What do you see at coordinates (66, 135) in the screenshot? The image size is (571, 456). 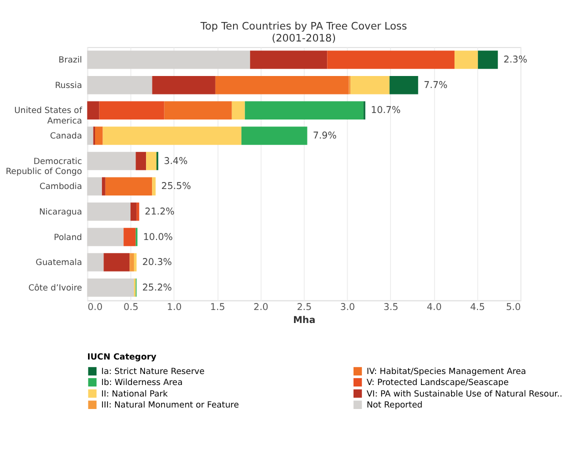 I see `y-tick-label: Canada` at bounding box center [66, 135].